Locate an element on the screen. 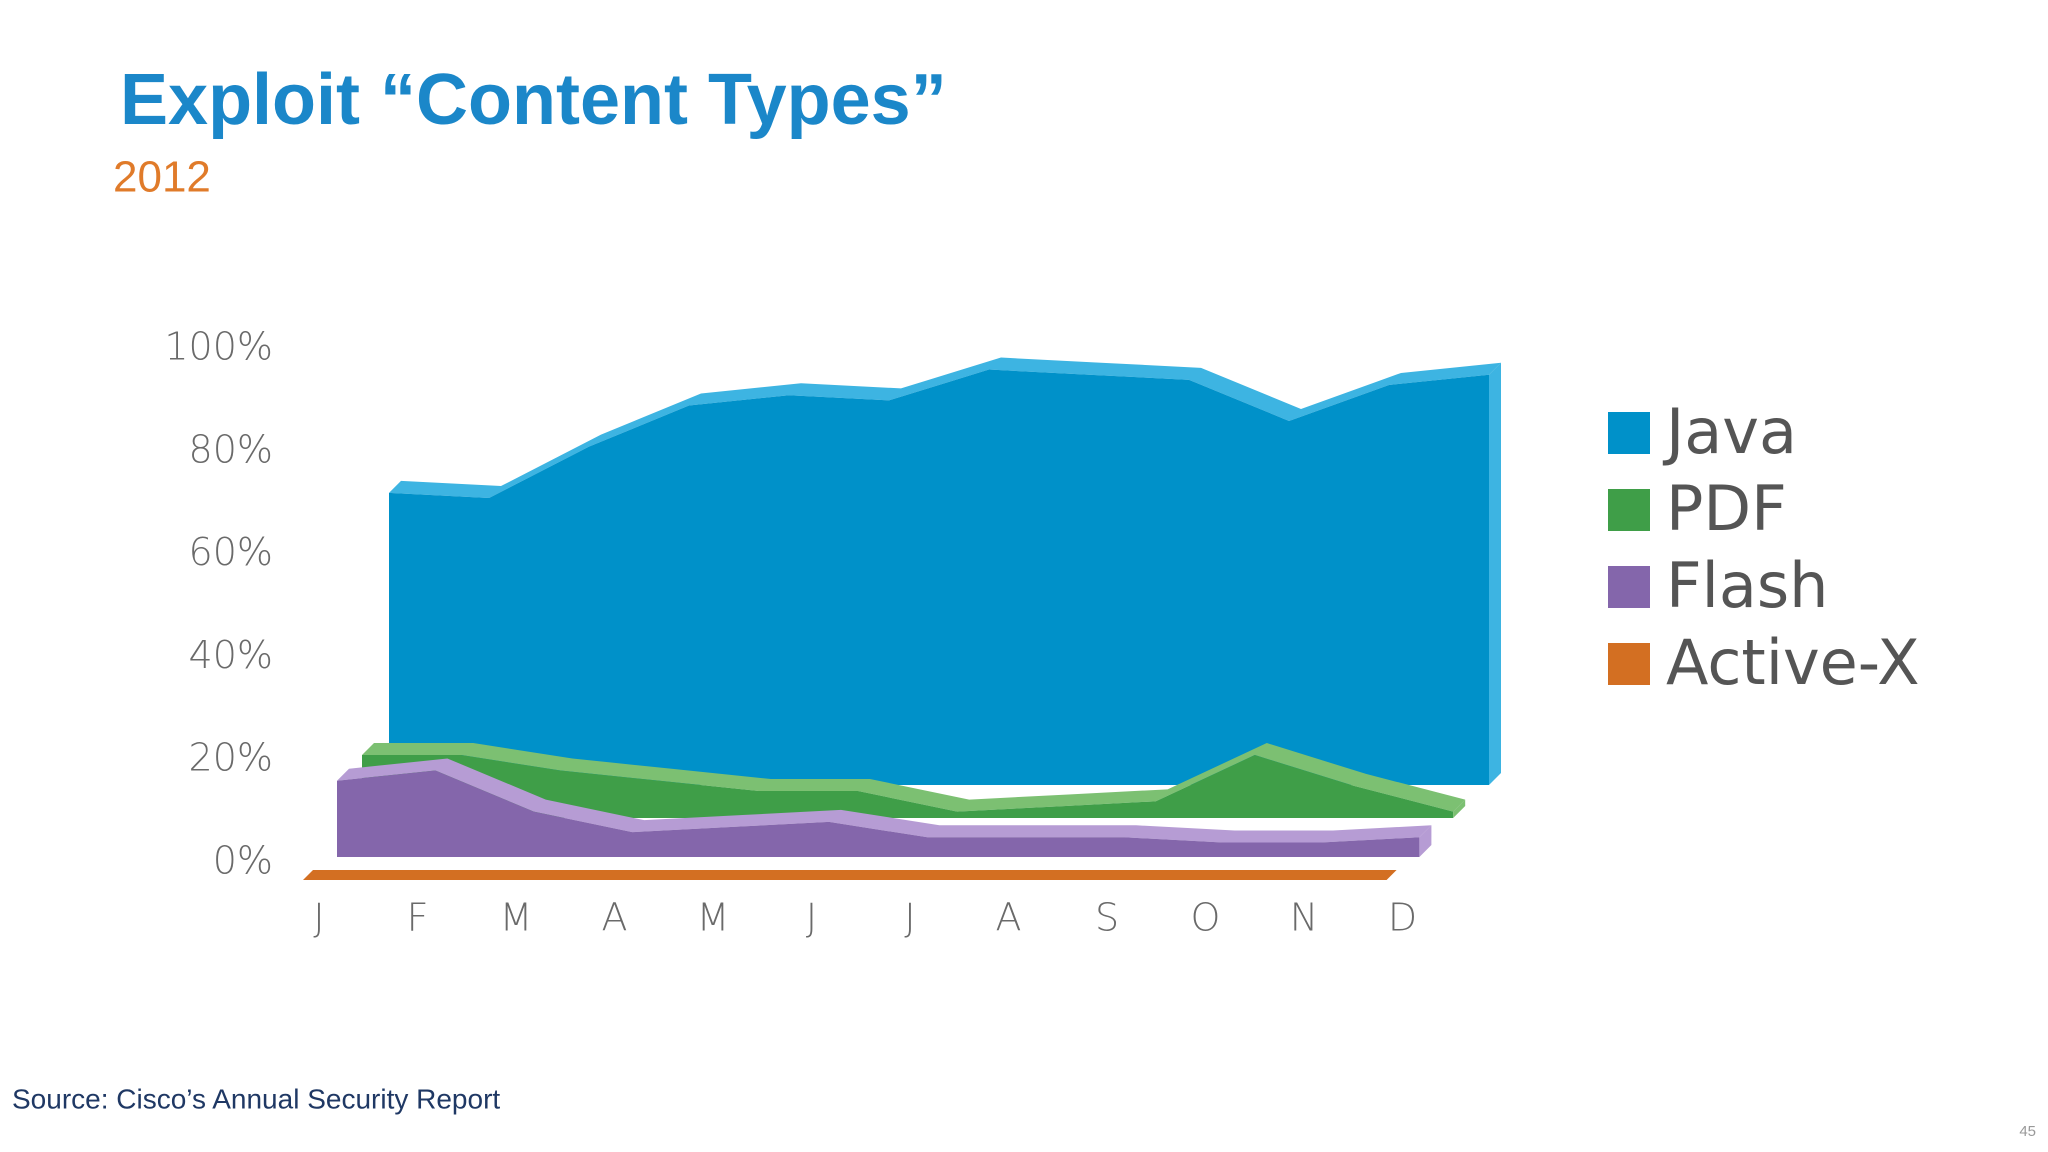 Image resolution: width=2048 pixels, height=1152 pixels. x-tick-label: S is located at coordinates (1107, 918).